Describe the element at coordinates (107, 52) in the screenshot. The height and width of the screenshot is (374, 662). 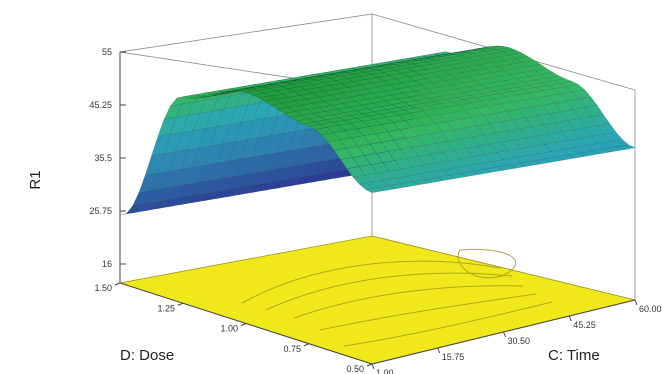
I see `z-tick-label: 55` at that location.